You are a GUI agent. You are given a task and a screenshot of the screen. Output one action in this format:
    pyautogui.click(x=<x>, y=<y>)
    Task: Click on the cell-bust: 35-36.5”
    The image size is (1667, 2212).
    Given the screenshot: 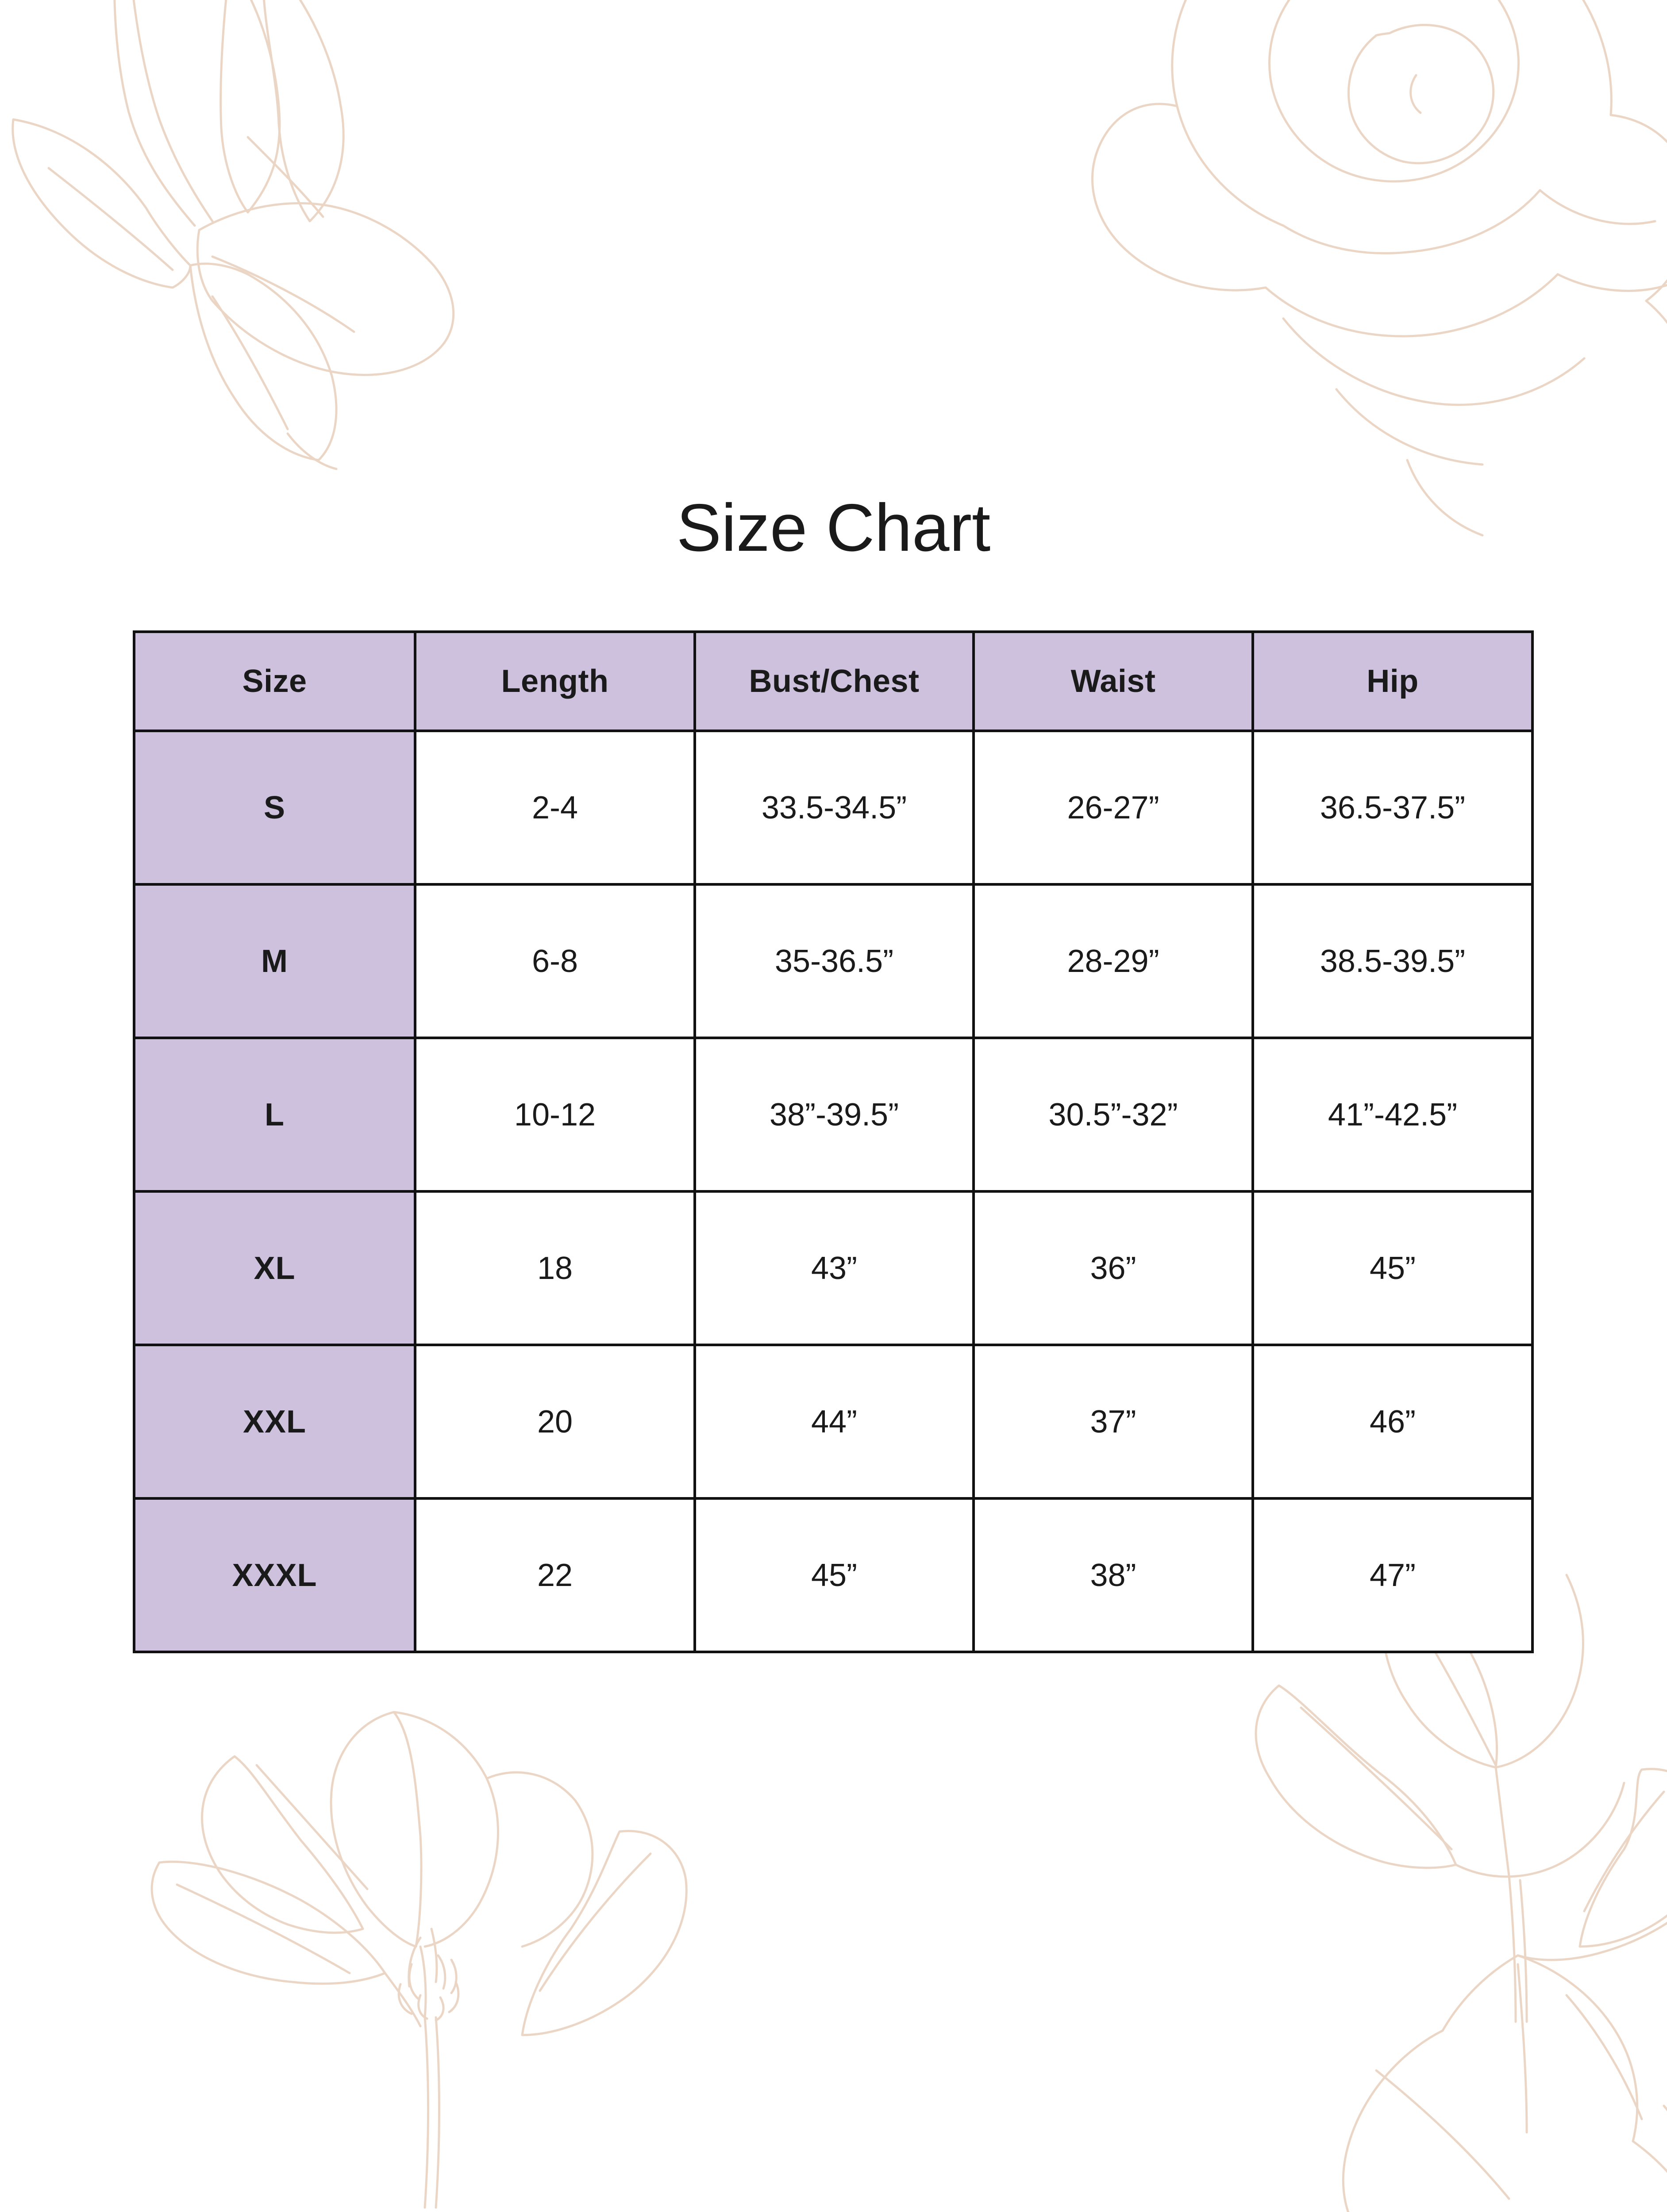 What is the action you would take?
    pyautogui.click(x=834, y=961)
    